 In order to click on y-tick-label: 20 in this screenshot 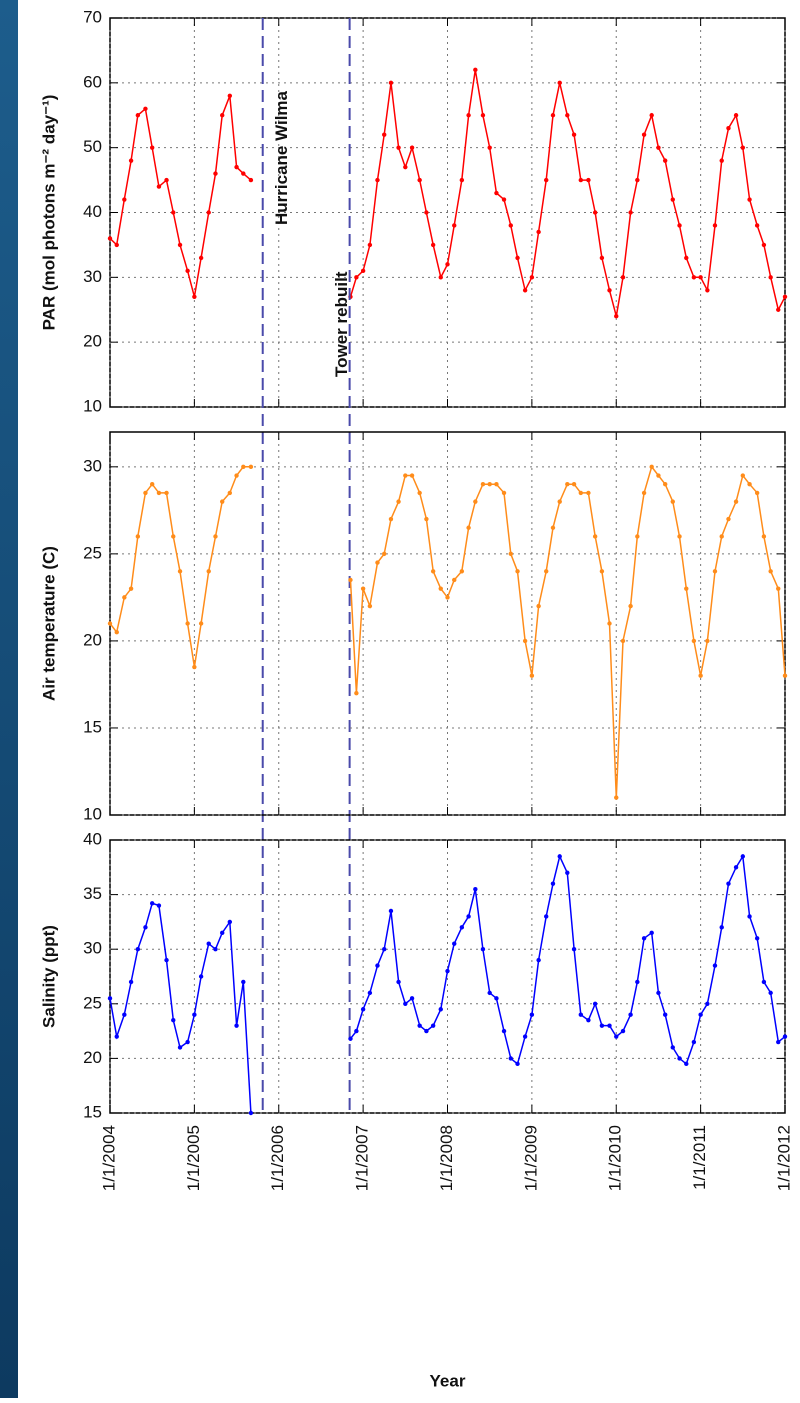, I will do `click(92, 639)`.